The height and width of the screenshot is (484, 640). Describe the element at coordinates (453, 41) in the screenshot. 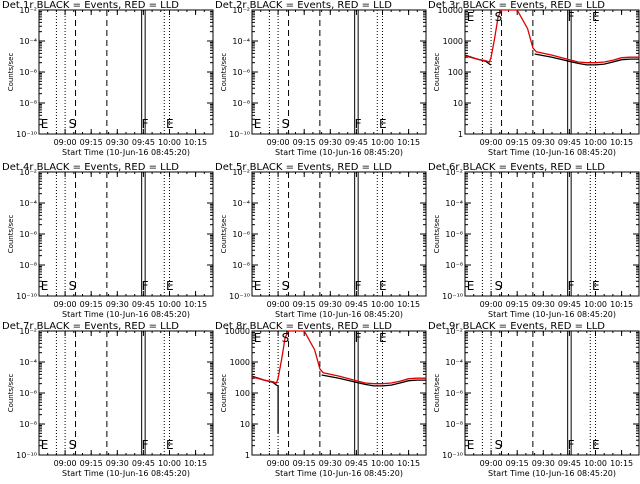

I see `y-tick-label: 1000` at that location.